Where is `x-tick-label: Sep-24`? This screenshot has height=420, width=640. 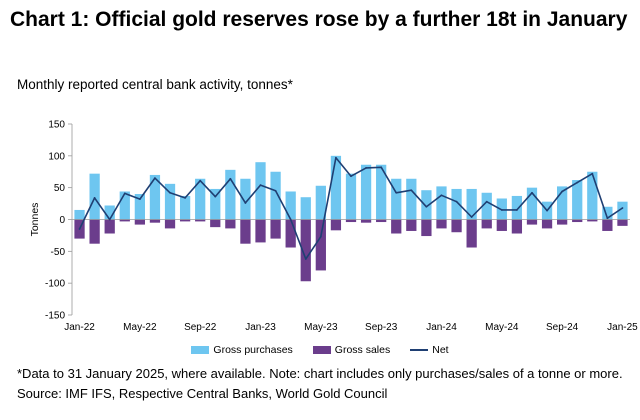
x-tick-label: Sep-24 is located at coordinates (562, 327).